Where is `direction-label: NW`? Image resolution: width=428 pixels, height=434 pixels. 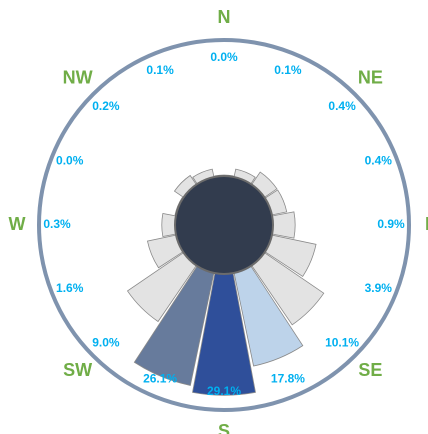 direction-label: NW is located at coordinates (78, 77).